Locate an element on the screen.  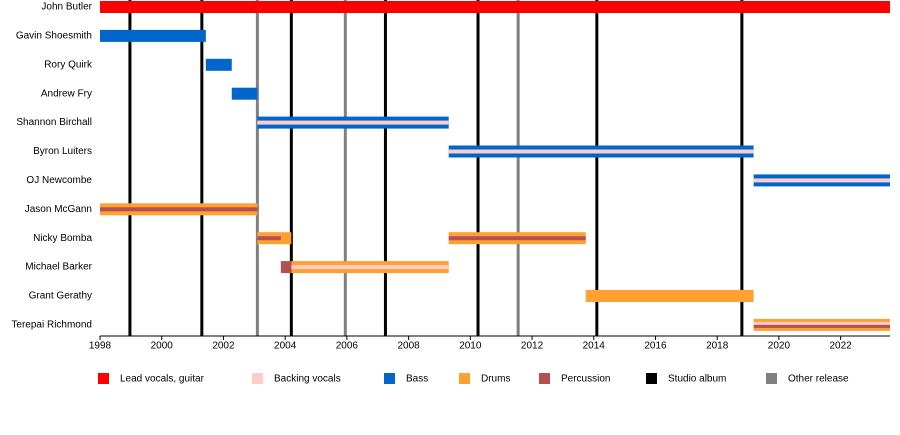
member-label: Byron Luiters is located at coordinates (62, 151).